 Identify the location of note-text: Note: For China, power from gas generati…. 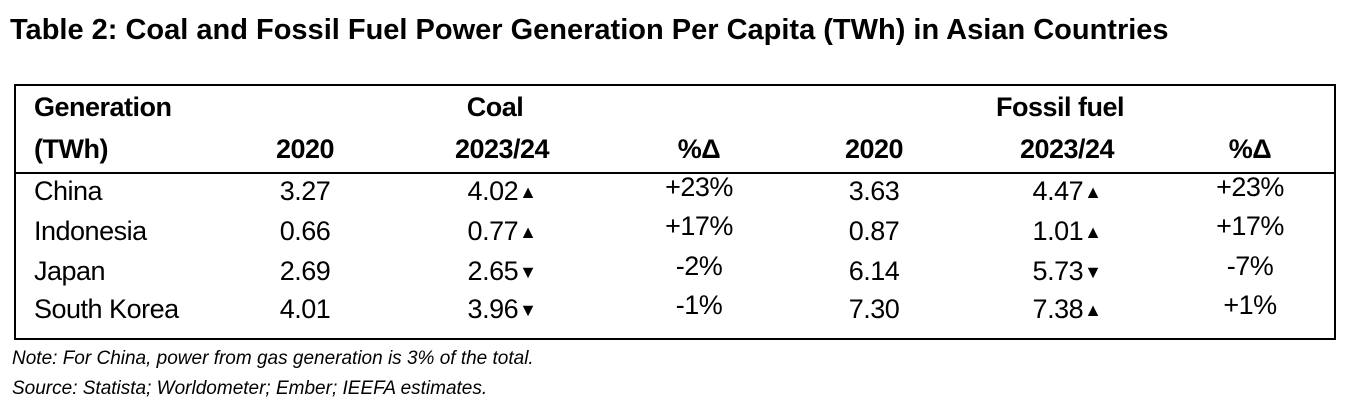
(273, 358).